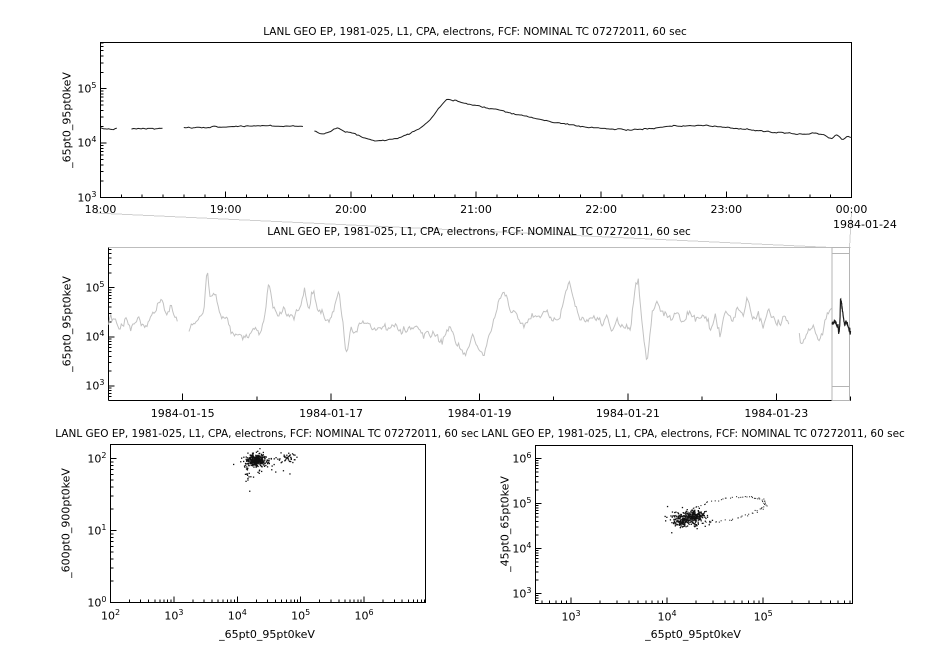 Image resolution: width=926 pixels, height=647 pixels. What do you see at coordinates (95, 336) in the screenshot?
I see `y-tick-label: 10⁴` at bounding box center [95, 336].